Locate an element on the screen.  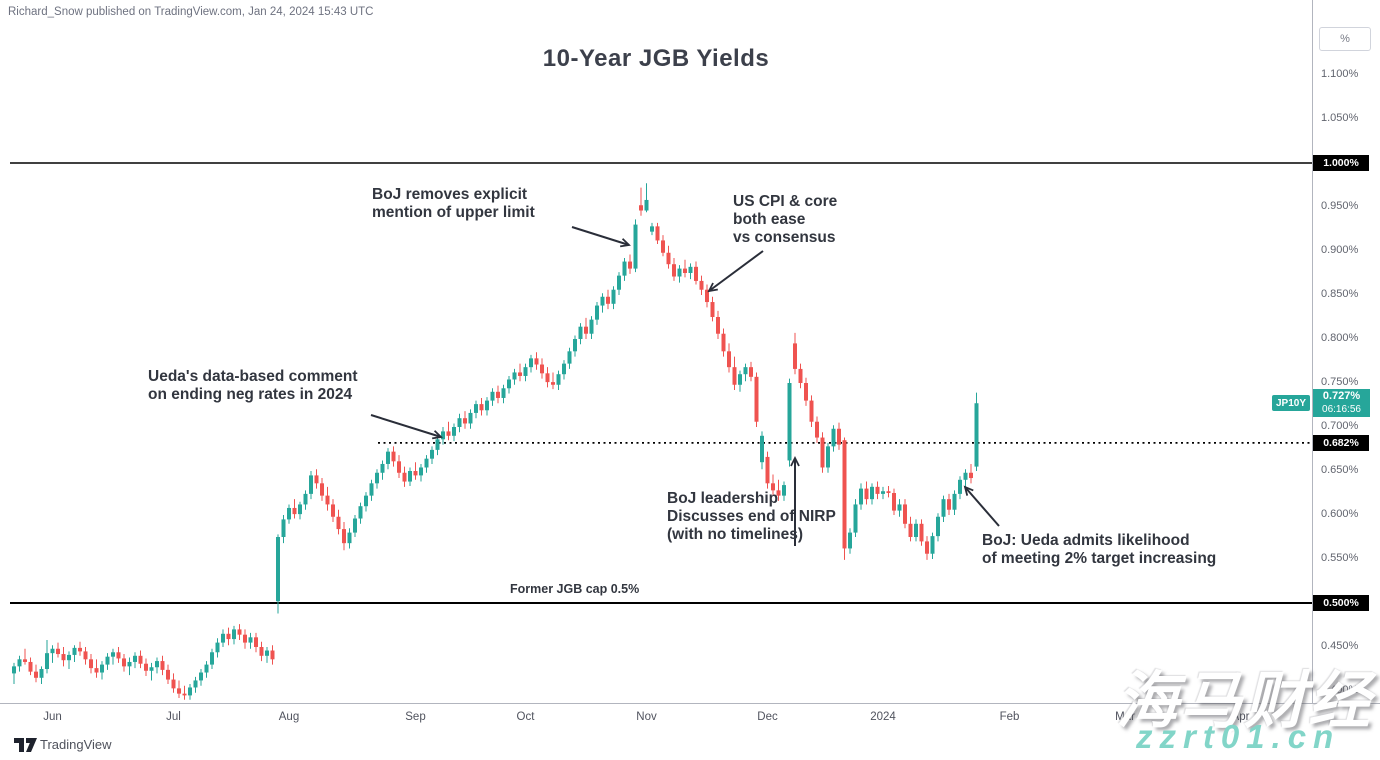
last-price-chip: 0.727% 06:16:56 is located at coordinates (1341, 403).